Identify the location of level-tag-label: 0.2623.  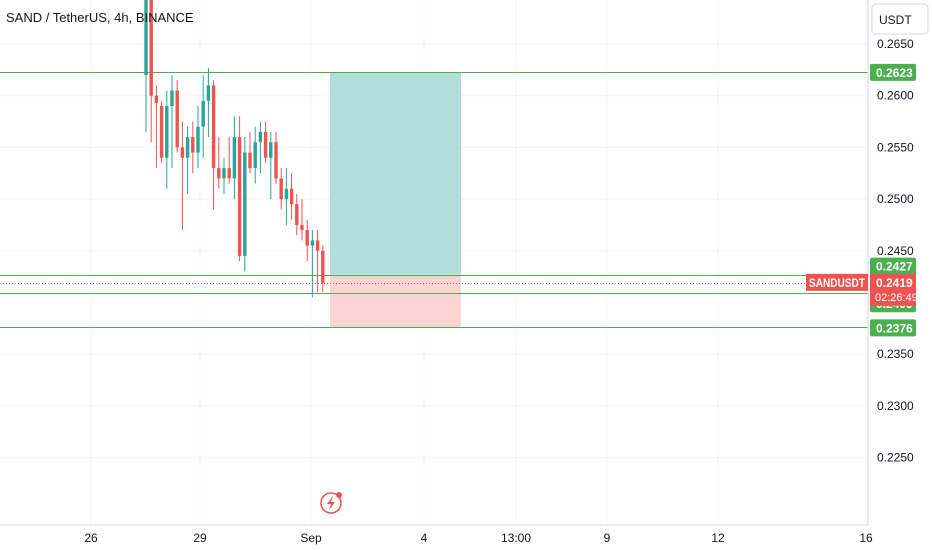
(894, 73).